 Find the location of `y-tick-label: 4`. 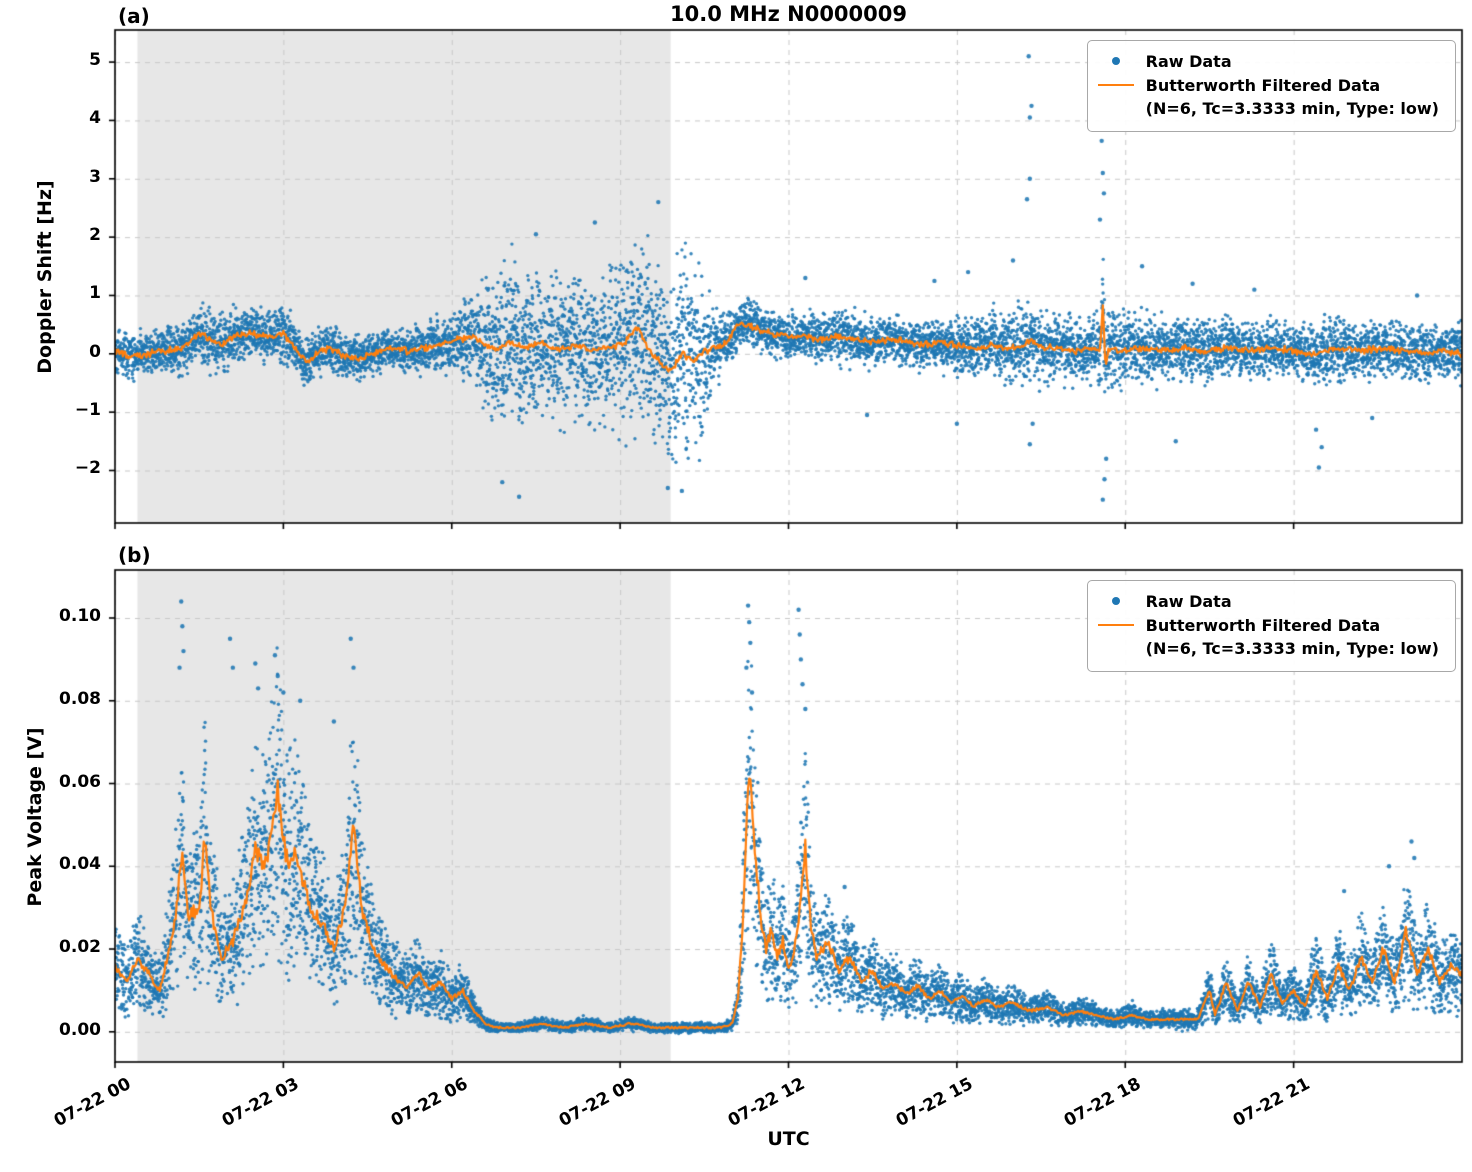

y-tick-label: 4 is located at coordinates (95, 118).